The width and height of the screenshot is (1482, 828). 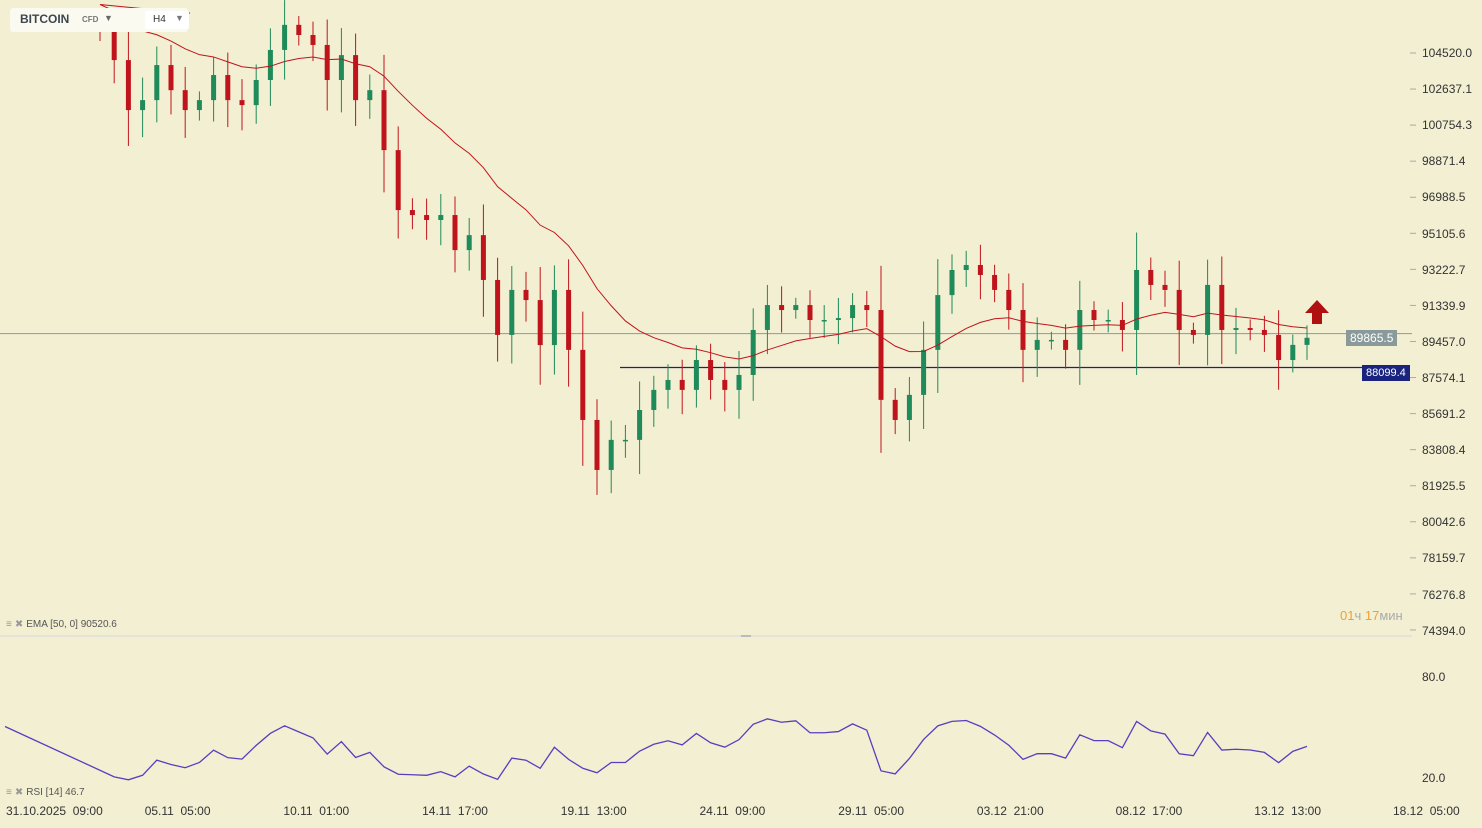 What do you see at coordinates (1444, 558) in the screenshot?
I see `price-axis-label: 78159.7` at bounding box center [1444, 558].